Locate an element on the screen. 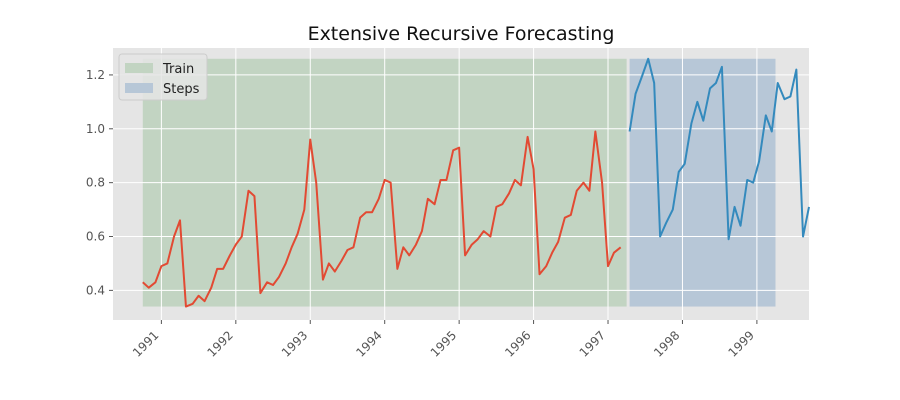 Image resolution: width=900 pixels, height=400 pixels. legend: Train Steps is located at coordinates (163, 77).